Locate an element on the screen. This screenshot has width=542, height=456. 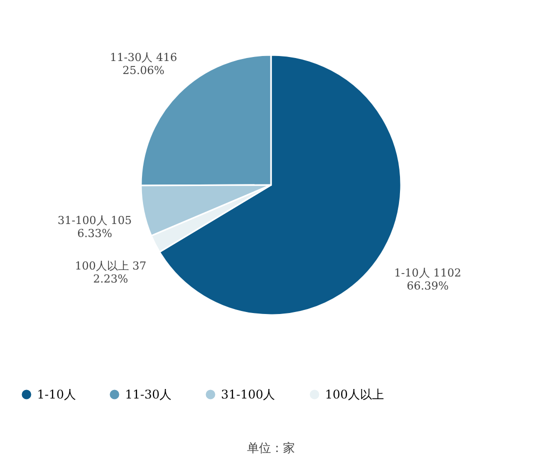
text: 单位：家 is located at coordinates (271, 448).